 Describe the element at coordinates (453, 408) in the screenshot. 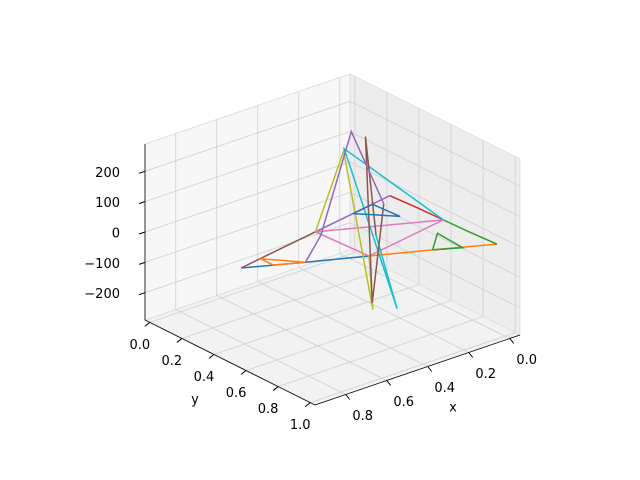

I see `x-axis-label: x` at that location.